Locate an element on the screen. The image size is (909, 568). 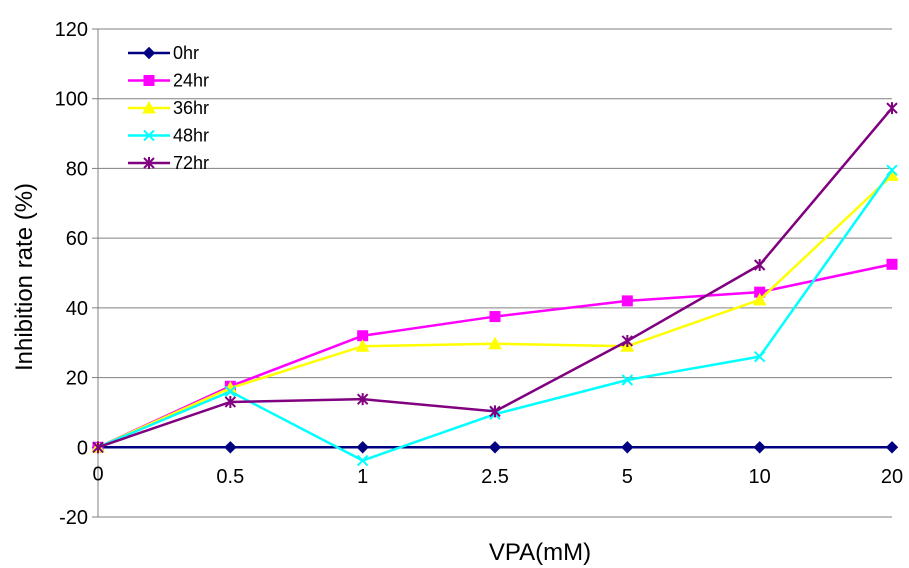
legend-label: 36hr is located at coordinates (191, 108).